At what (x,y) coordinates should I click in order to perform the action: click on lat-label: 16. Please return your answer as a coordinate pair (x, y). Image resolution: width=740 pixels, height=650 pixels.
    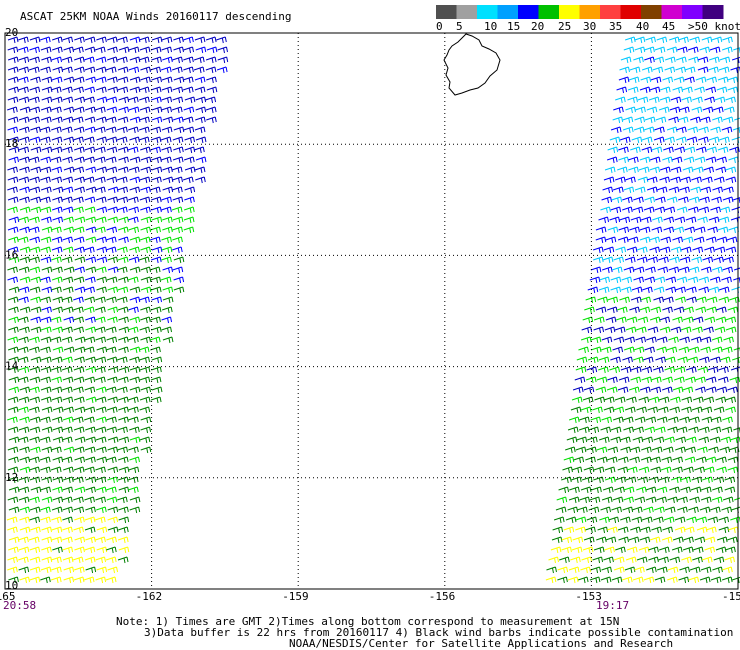
    Looking at the image, I should click on (11, 254).